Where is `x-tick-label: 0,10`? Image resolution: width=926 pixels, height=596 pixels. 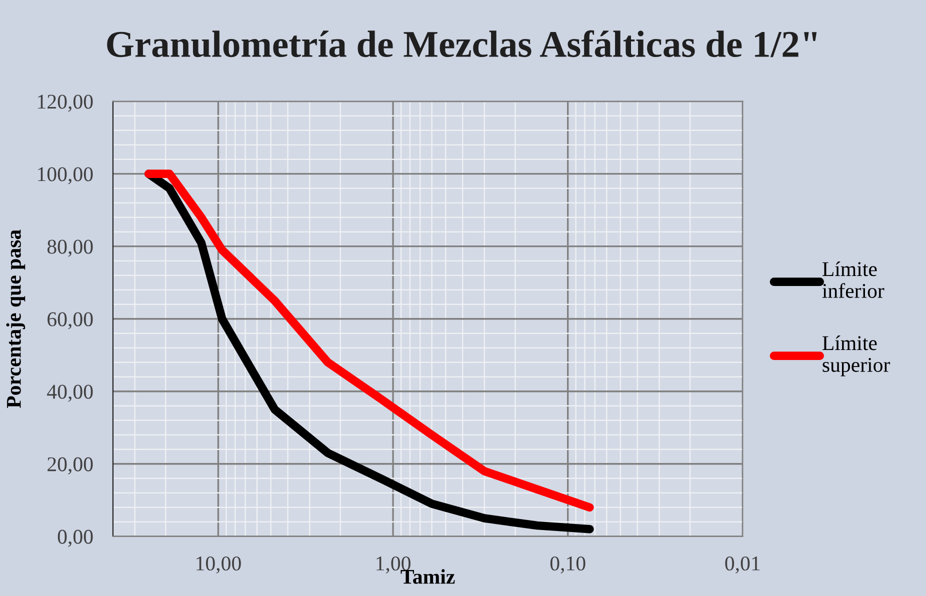 x-tick-label: 0,10 is located at coordinates (568, 565).